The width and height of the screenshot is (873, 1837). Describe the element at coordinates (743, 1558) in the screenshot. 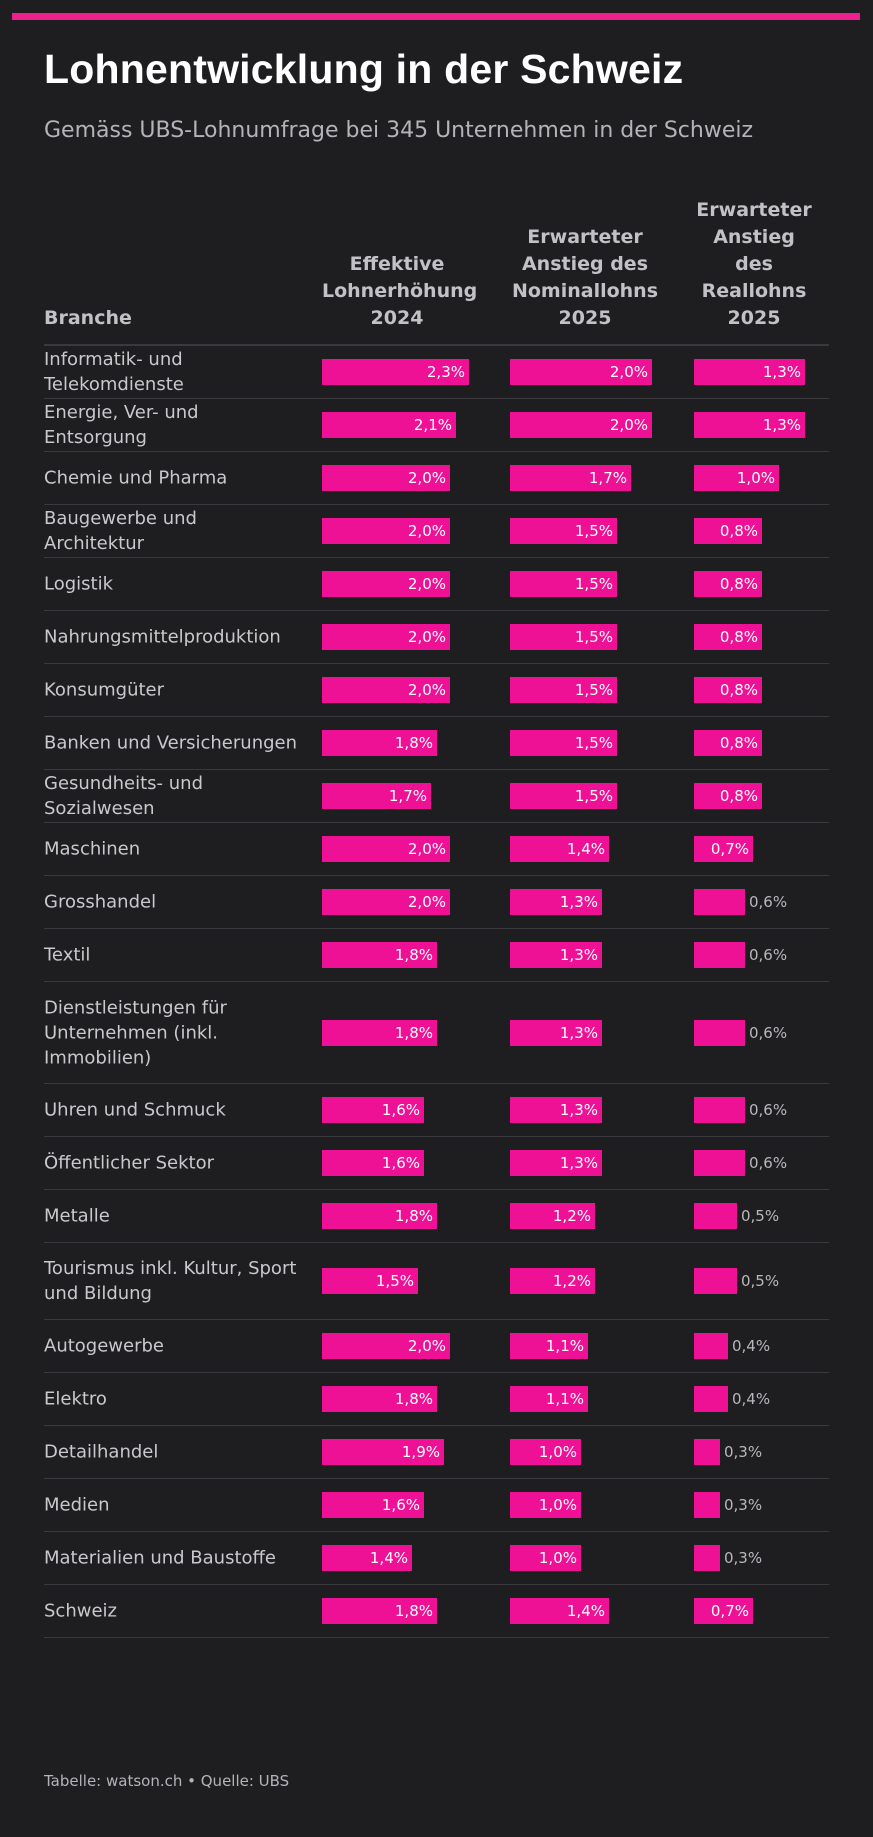

I see `value-label-real-2025: 0,3%` at that location.